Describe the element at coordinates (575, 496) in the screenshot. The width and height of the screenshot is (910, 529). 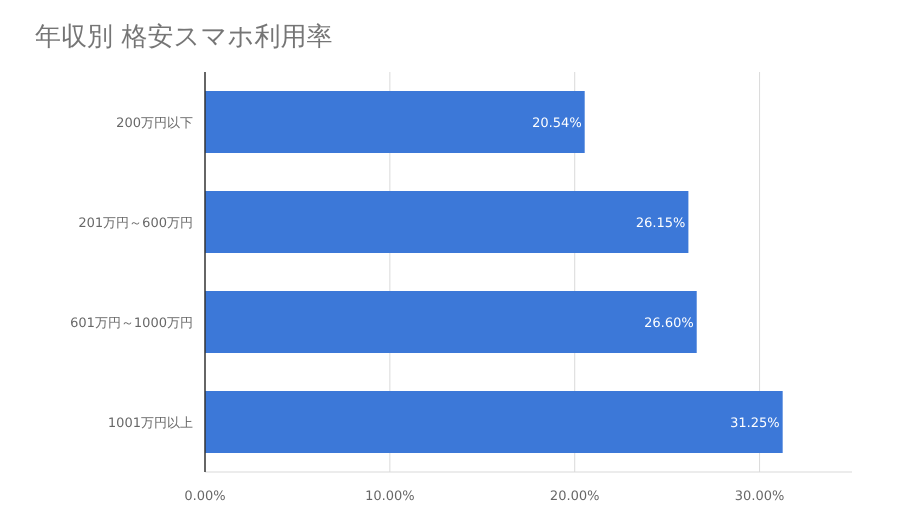
I see `x-tick-label: 20.00%` at that location.